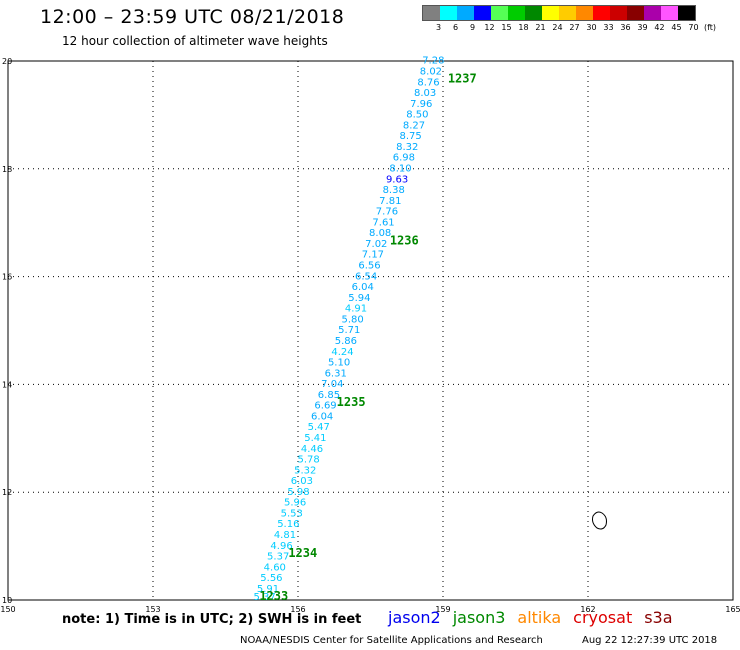 The height and width of the screenshot is (650, 740). Describe the element at coordinates (366, 276) in the screenshot. I see `wave-height-value: 6.54` at that location.